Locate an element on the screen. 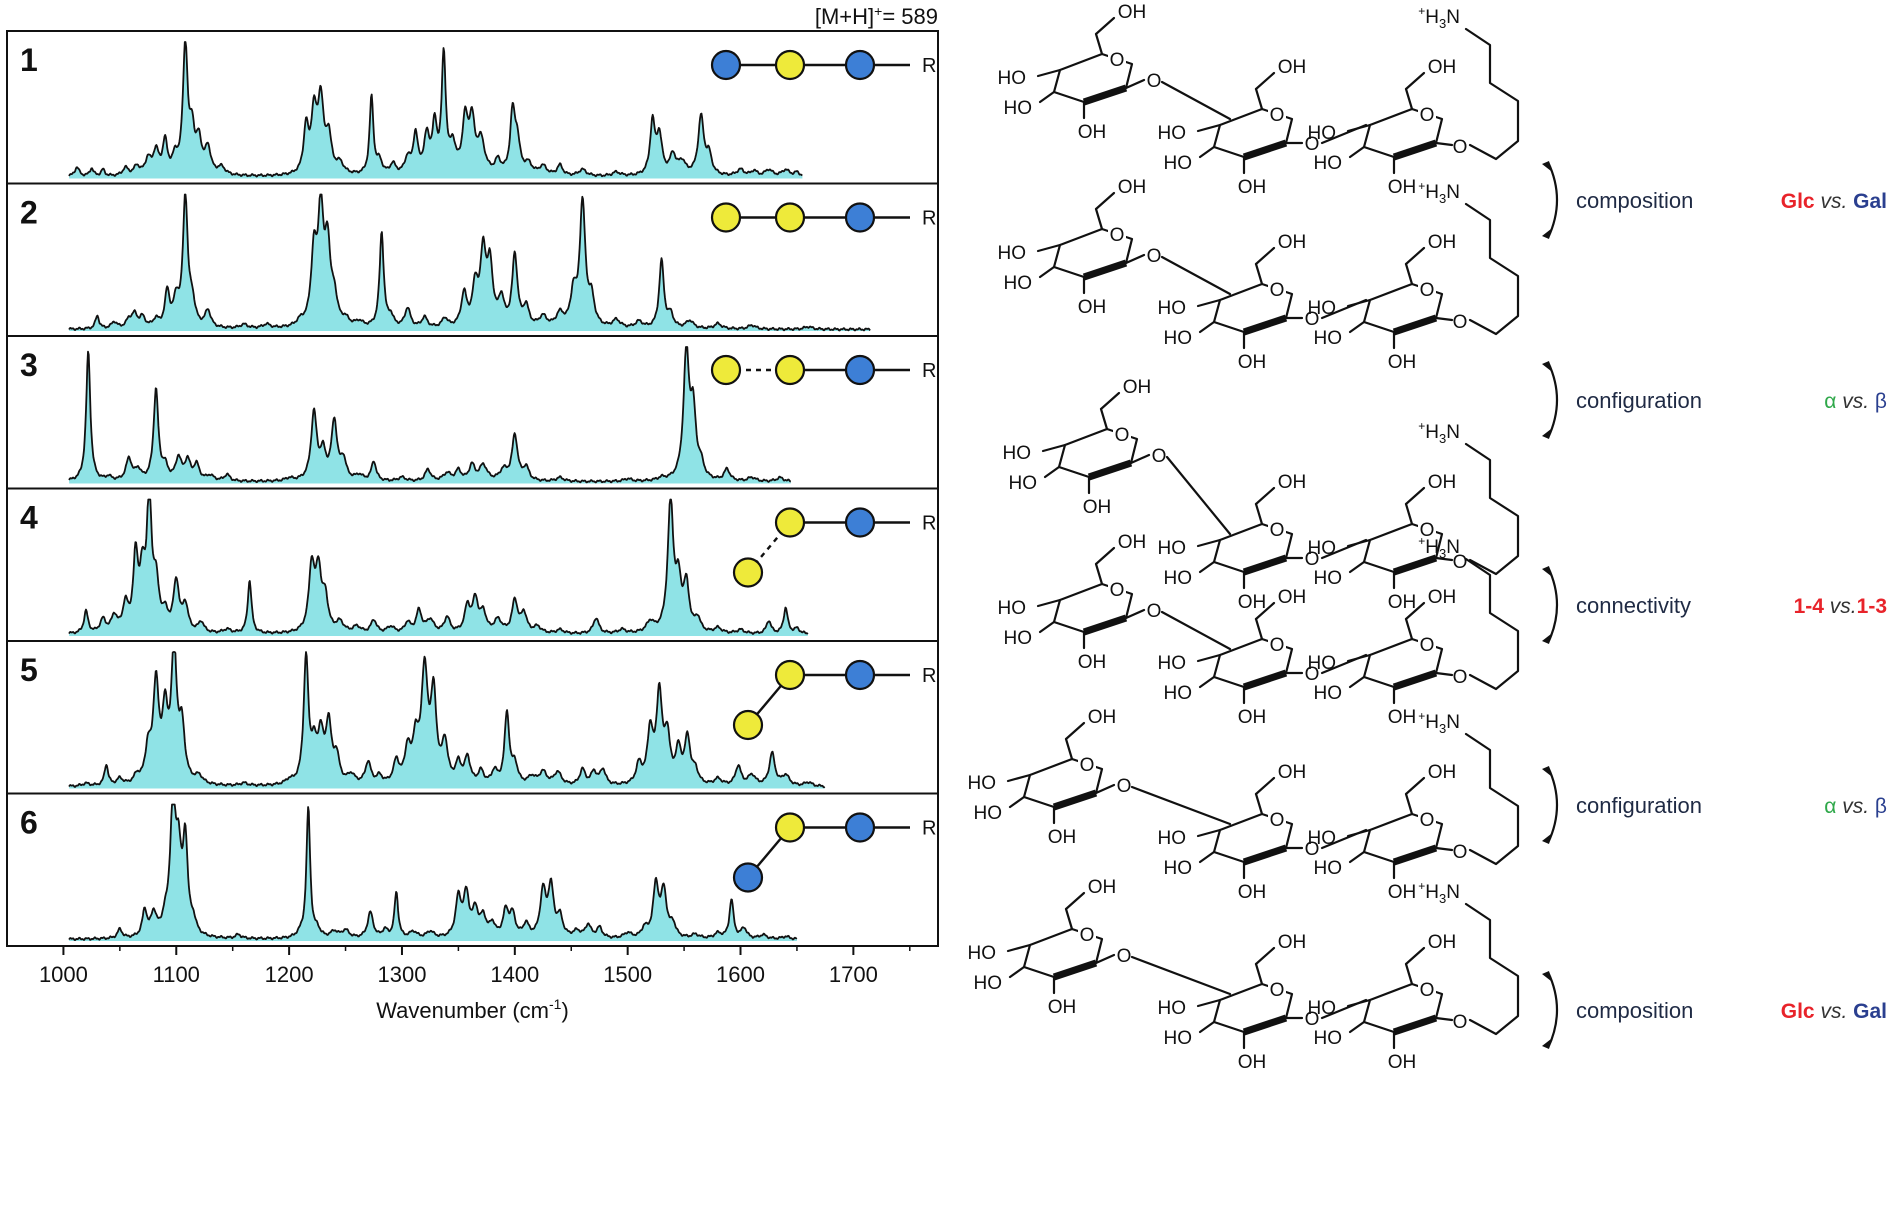 The height and width of the screenshot is (1223, 1890). comparison-property: composition is located at coordinates (1634, 200).